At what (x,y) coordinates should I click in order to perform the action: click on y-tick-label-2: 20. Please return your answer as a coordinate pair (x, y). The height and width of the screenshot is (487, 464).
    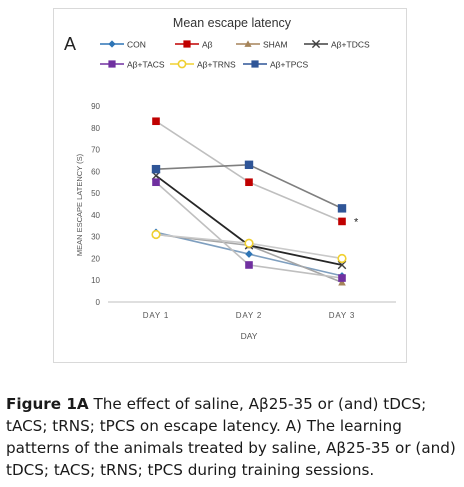
    Looking at the image, I should click on (95, 258).